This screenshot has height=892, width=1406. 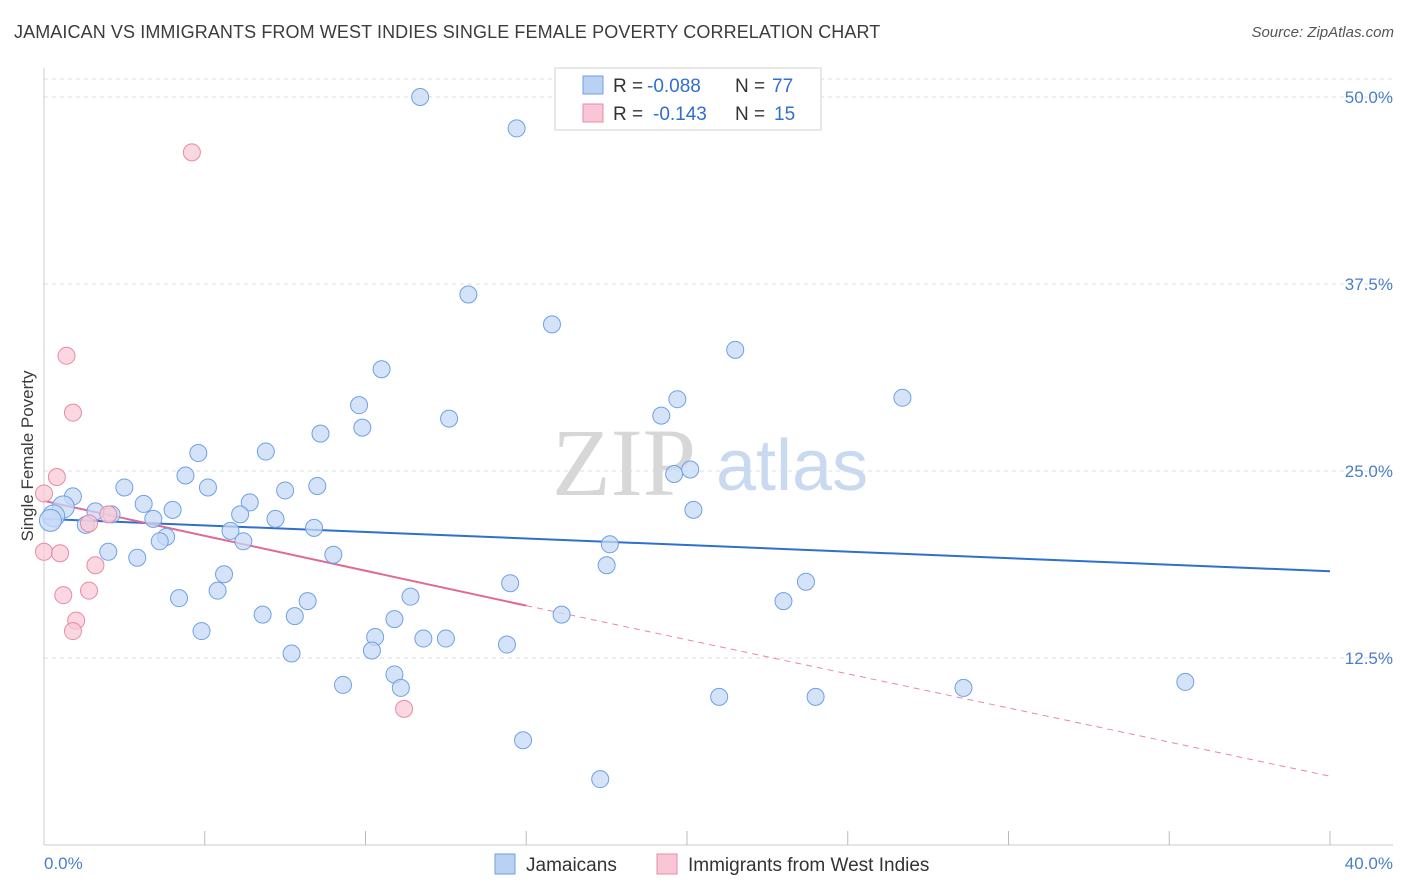 What do you see at coordinates (667, 864) in the screenshot?
I see `bottom-legend-swatch-west-indies` at bounding box center [667, 864].